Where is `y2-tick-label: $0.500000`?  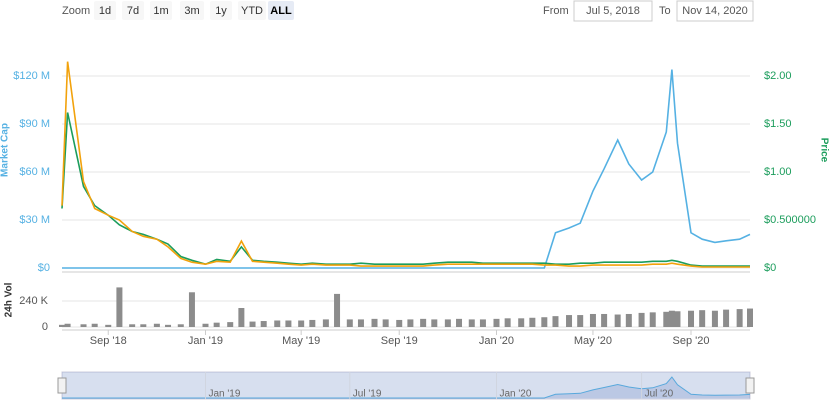 y2-tick-label: $0.500000 is located at coordinates (790, 220).